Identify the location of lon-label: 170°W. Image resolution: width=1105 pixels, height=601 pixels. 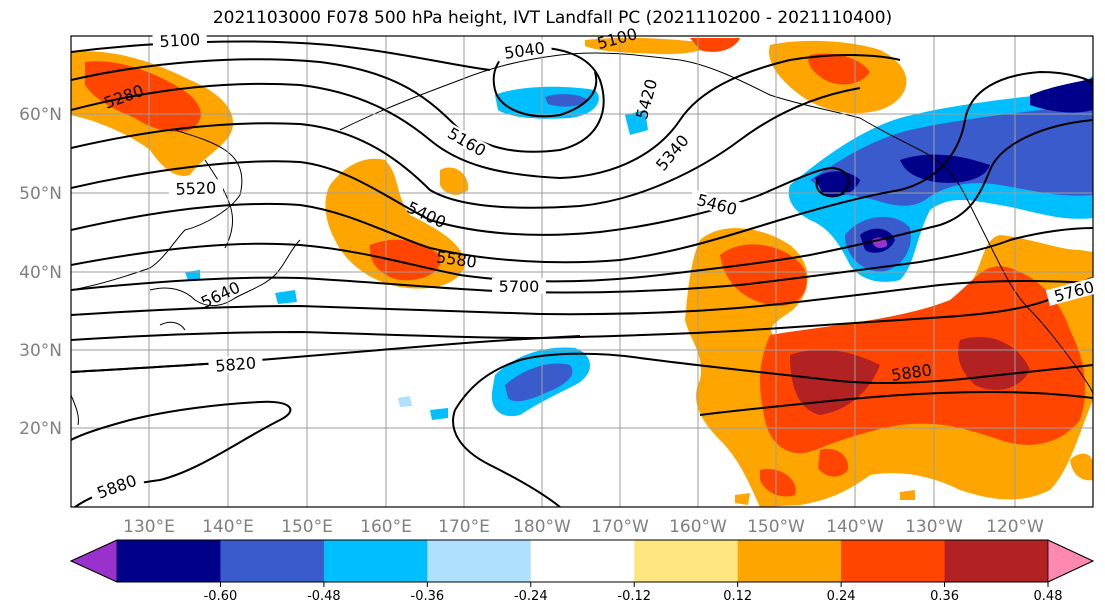
(620, 527).